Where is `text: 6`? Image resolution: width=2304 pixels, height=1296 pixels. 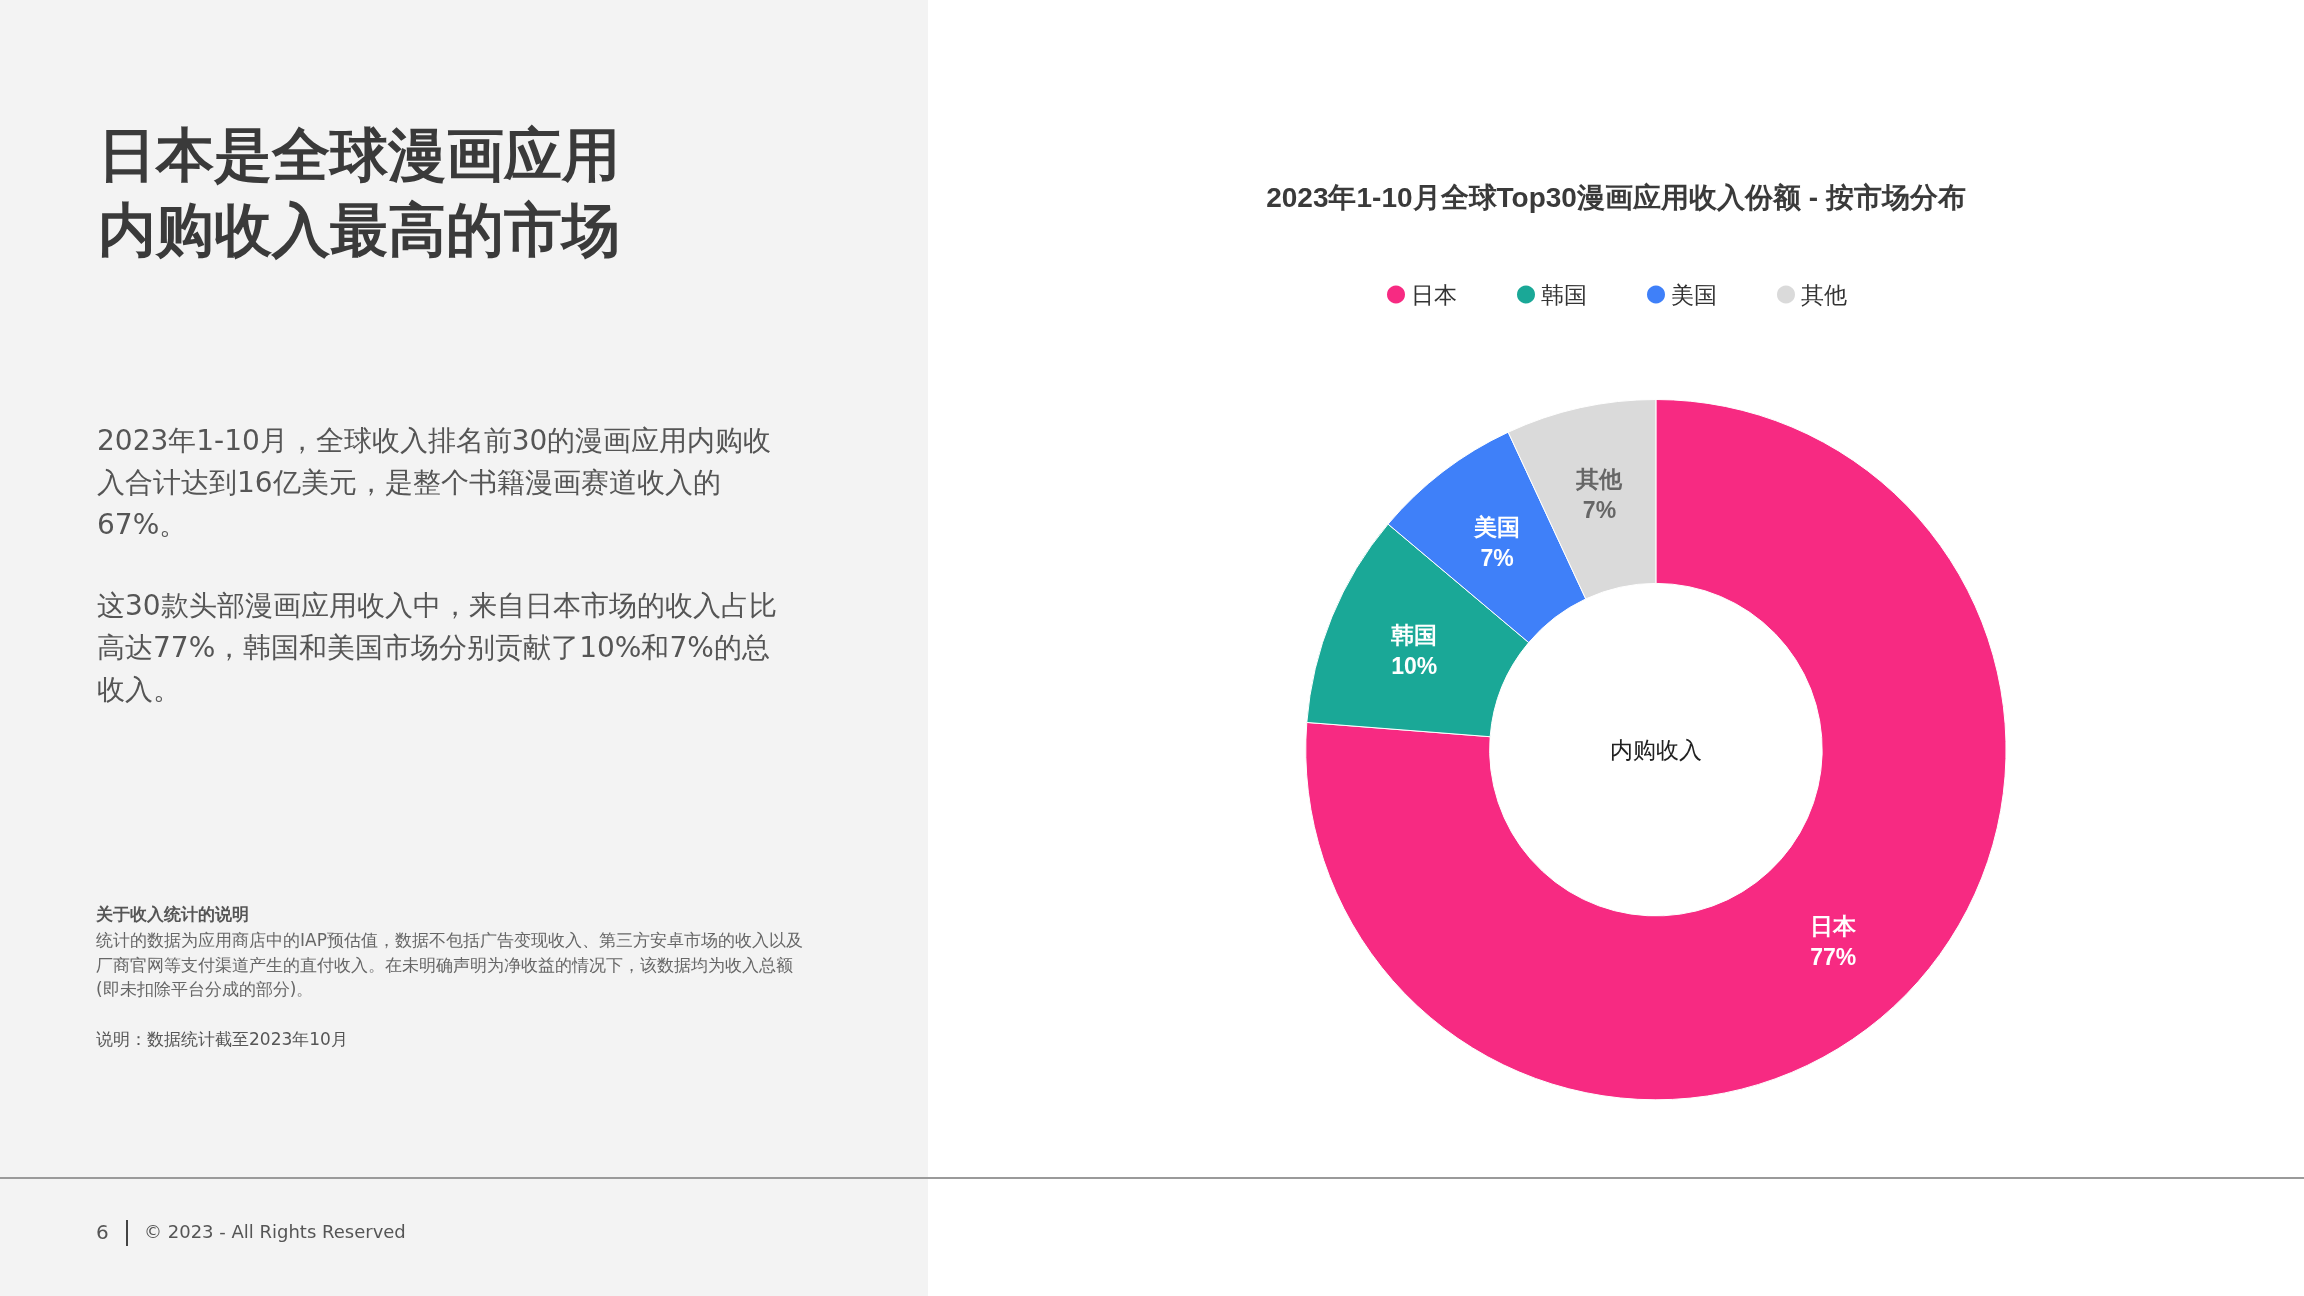
text: 6 is located at coordinates (103, 1232).